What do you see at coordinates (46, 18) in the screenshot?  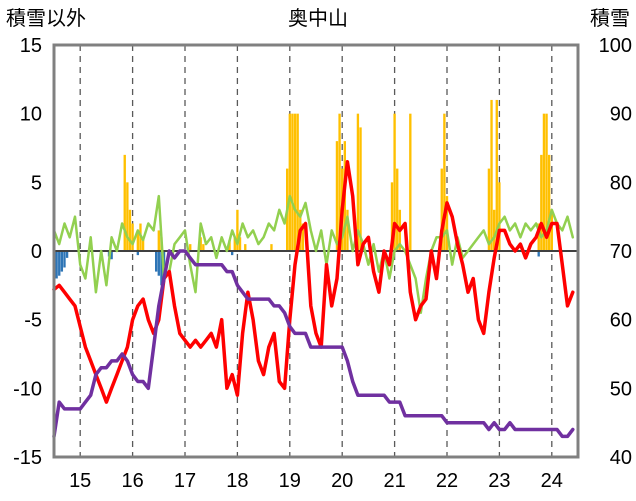 I see `left-axis-label: 積雪以外` at bounding box center [46, 18].